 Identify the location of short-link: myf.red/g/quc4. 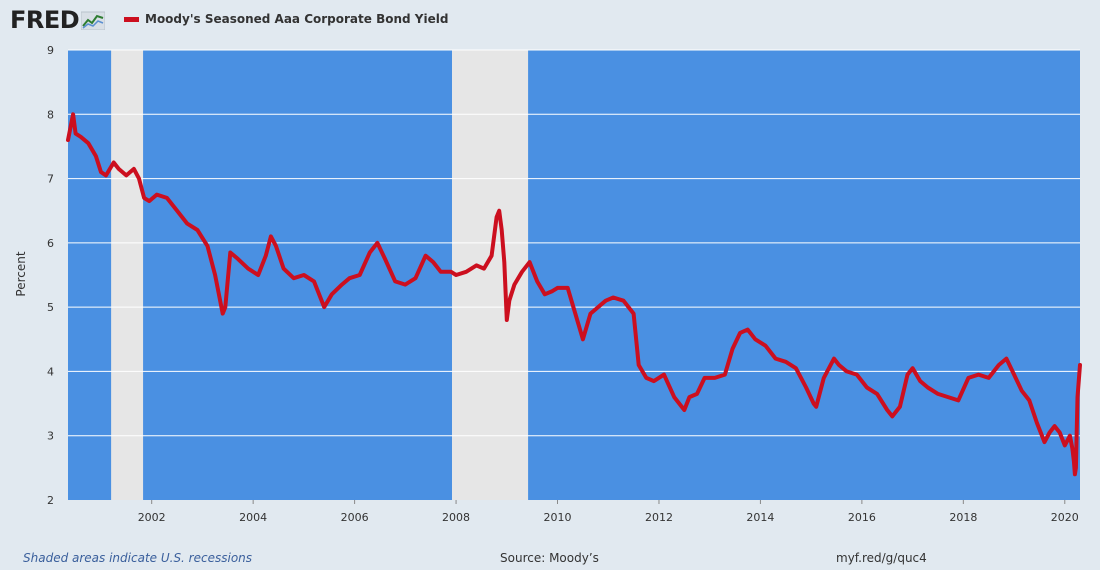
(881, 558).